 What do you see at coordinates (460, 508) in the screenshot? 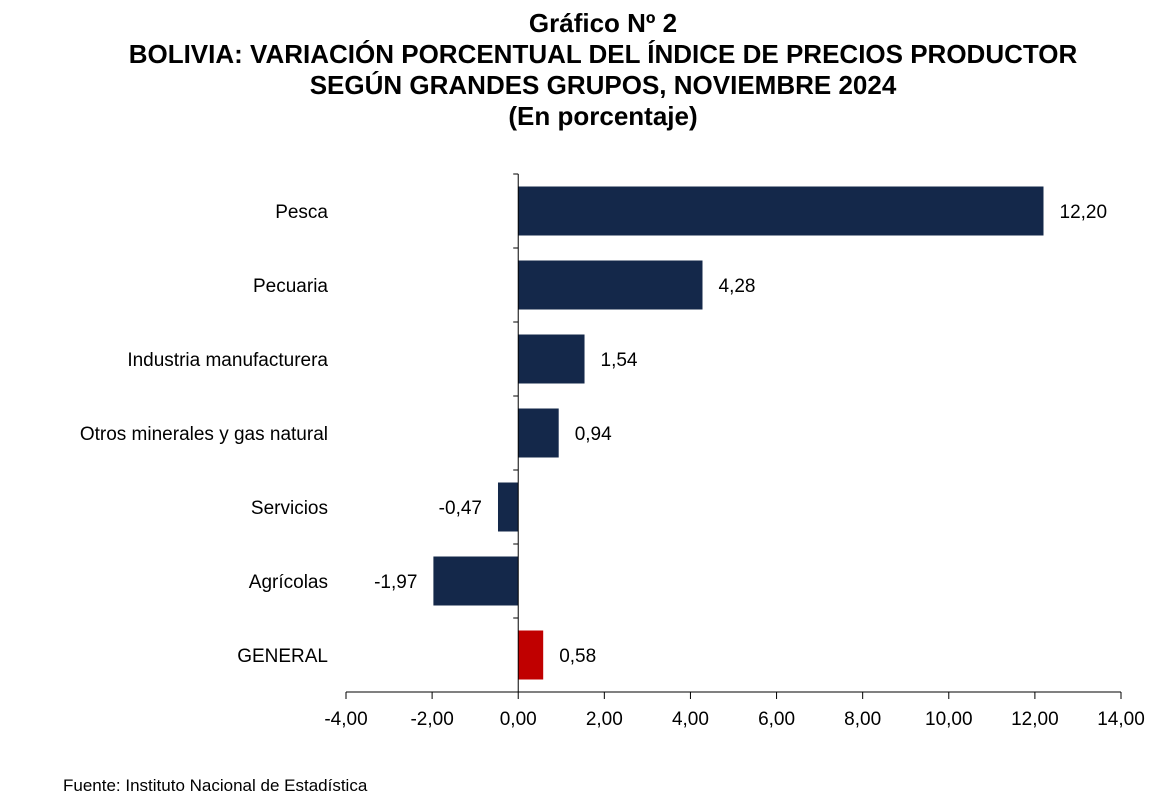
I see `data-label: -0,47` at bounding box center [460, 508].